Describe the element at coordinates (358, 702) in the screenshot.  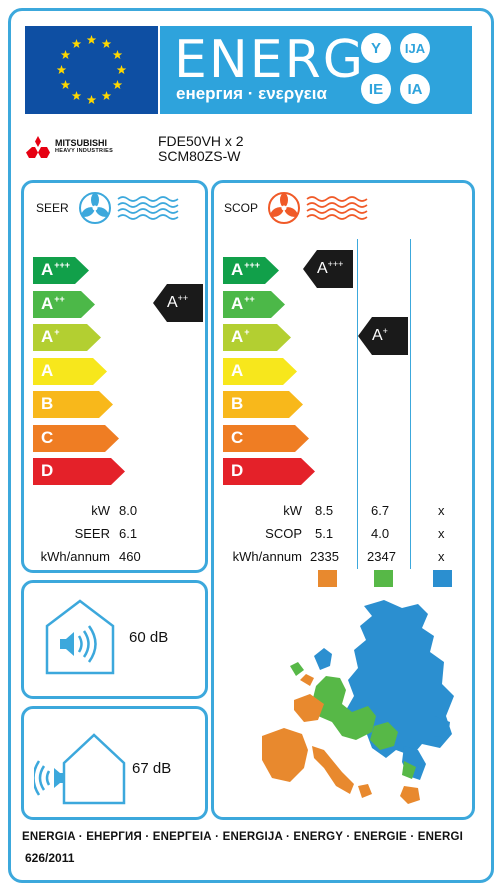
I see `europe-climate-map-icon` at that location.